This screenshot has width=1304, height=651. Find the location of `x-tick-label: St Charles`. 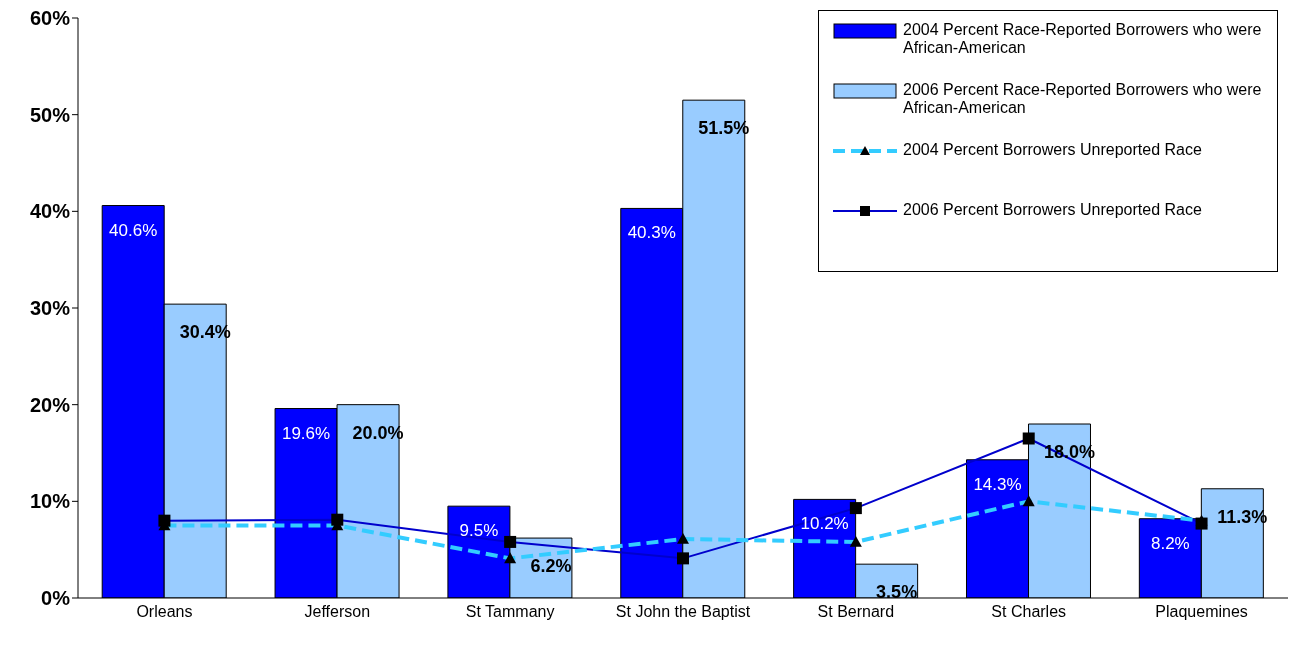

x-tick-label: St Charles is located at coordinates (1029, 612).